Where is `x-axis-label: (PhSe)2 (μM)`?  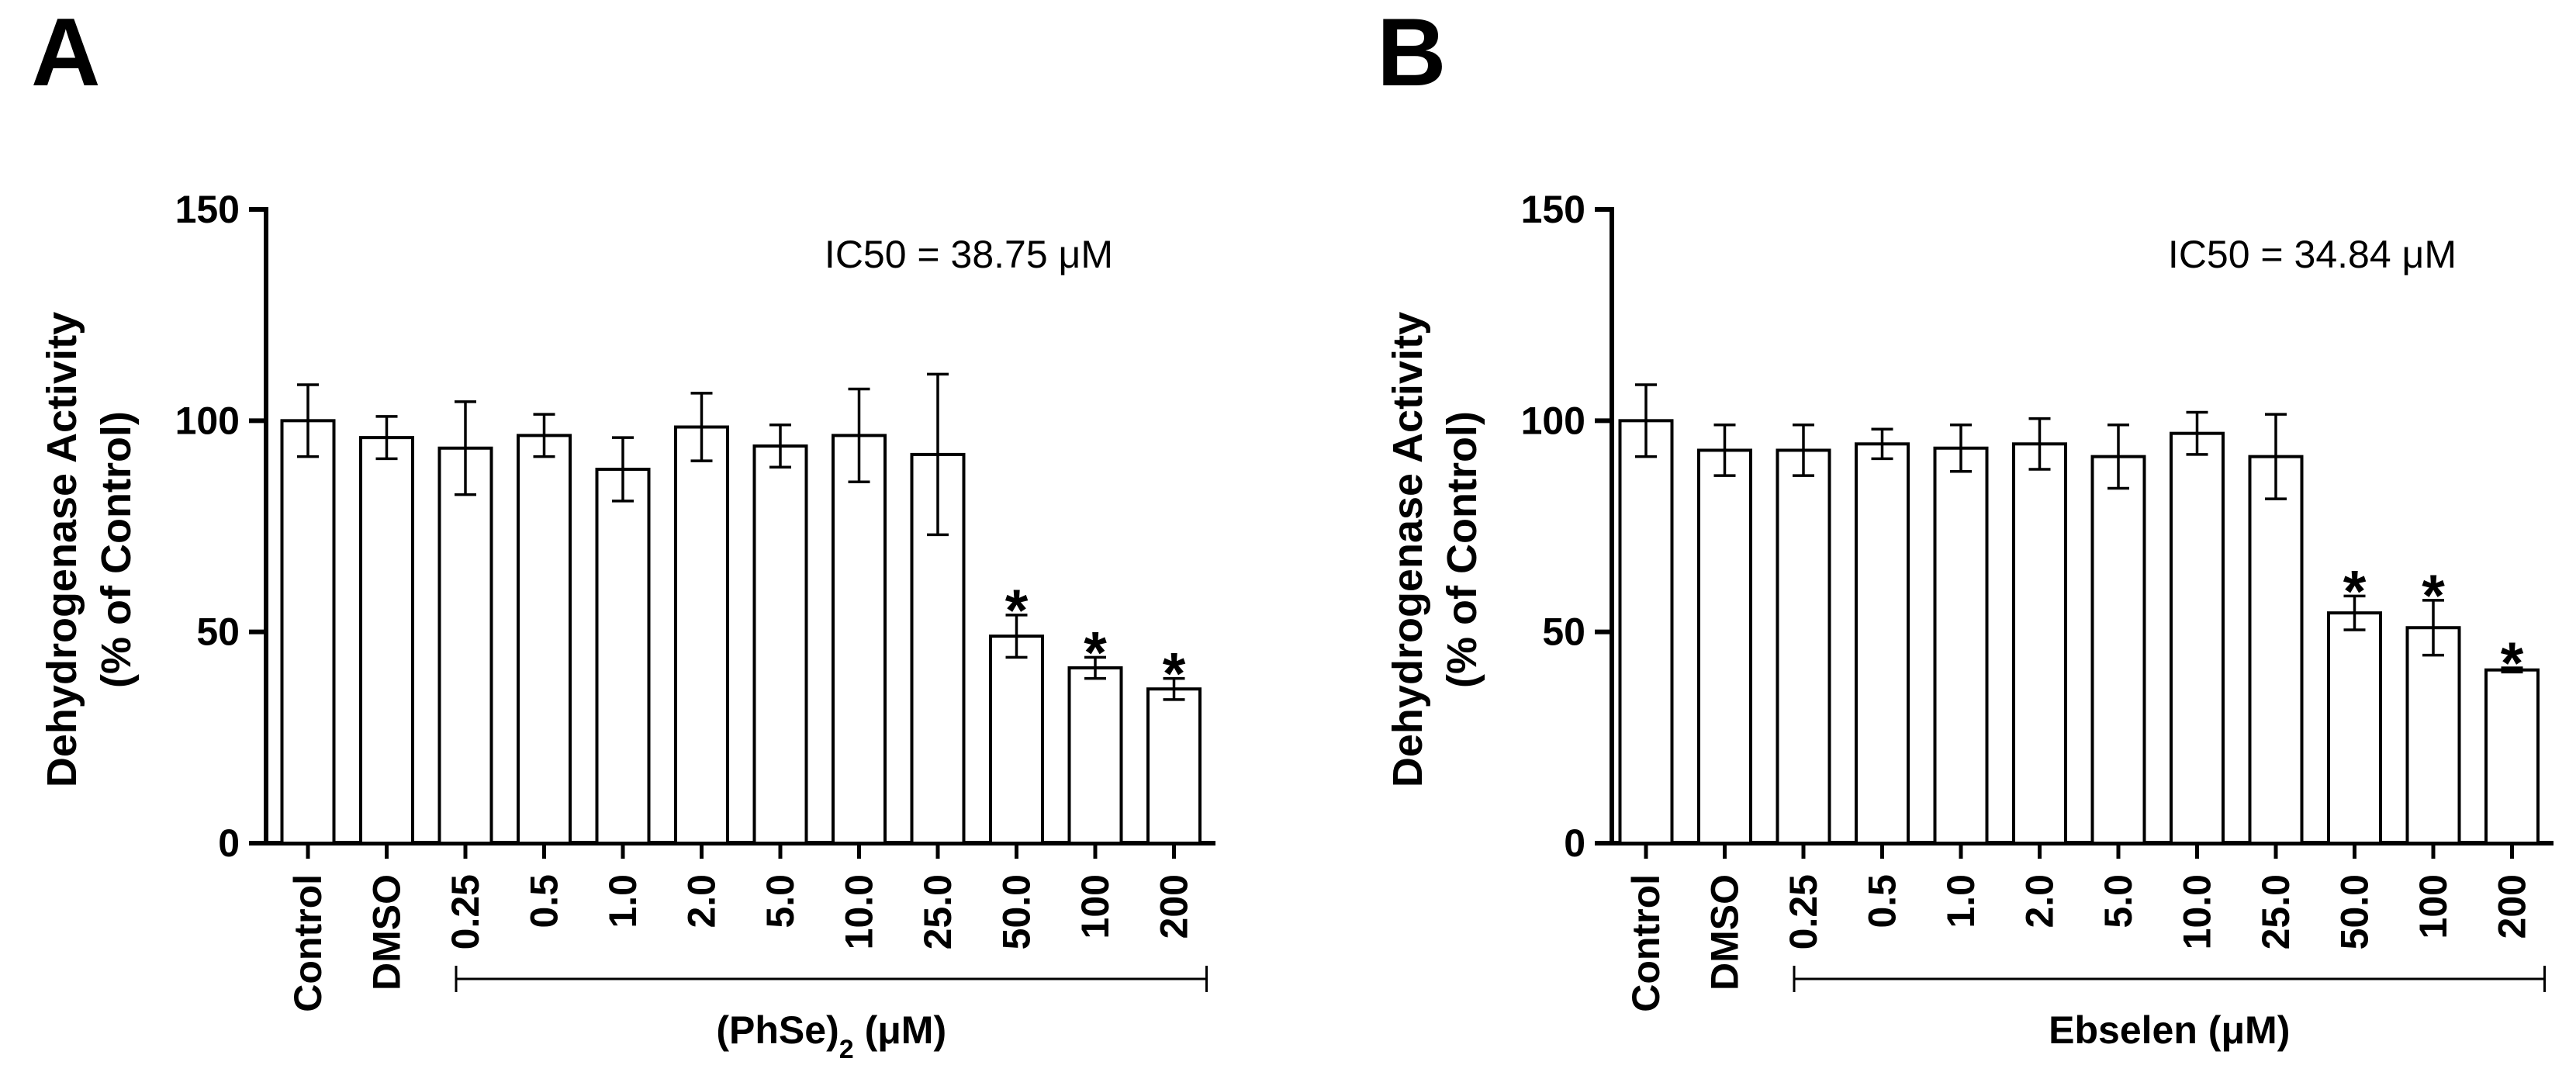
x-axis-label: (PhSe)2 (μM) is located at coordinates (831, 1036).